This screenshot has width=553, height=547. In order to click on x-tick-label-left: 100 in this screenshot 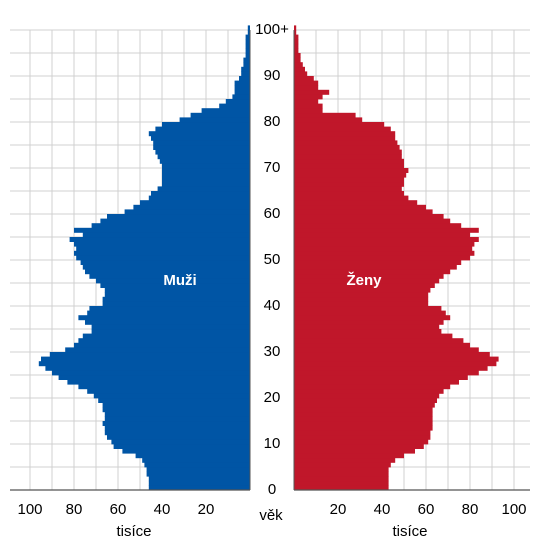, I will do `click(29, 509)`.